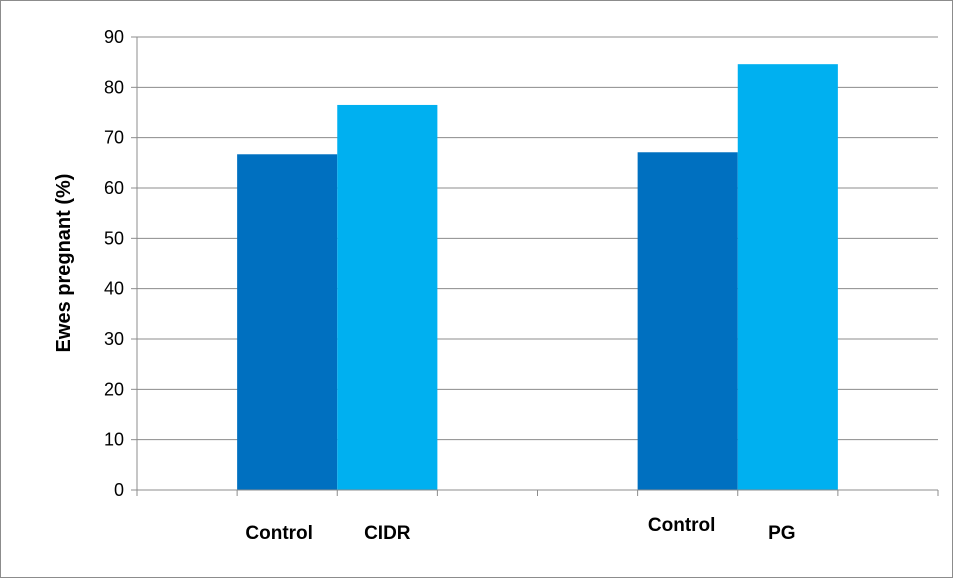 The width and height of the screenshot is (953, 582). What do you see at coordinates (114, 289) in the screenshot?
I see `y-tick-label: 40` at bounding box center [114, 289].